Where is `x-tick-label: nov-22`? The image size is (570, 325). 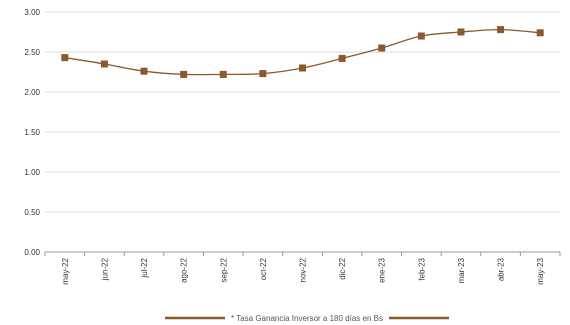 x-tick-label: nov-22 is located at coordinates (303, 269).